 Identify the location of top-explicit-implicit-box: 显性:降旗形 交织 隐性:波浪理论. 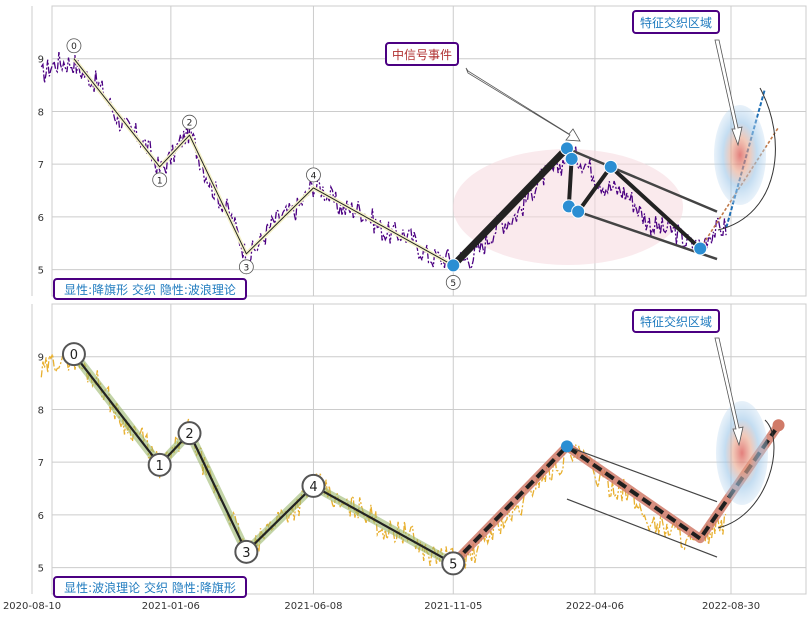
(150, 289).